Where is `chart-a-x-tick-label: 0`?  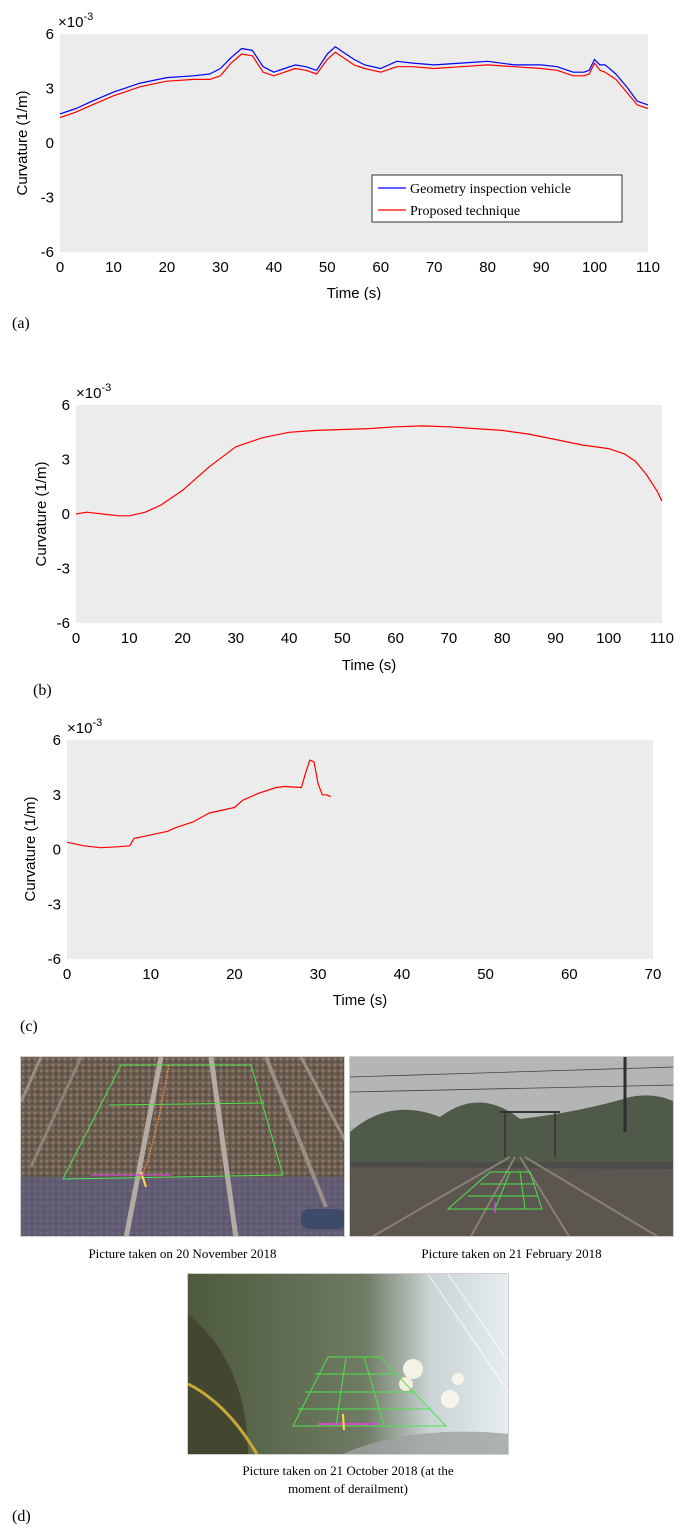 chart-a-x-tick-label: 0 is located at coordinates (60, 267).